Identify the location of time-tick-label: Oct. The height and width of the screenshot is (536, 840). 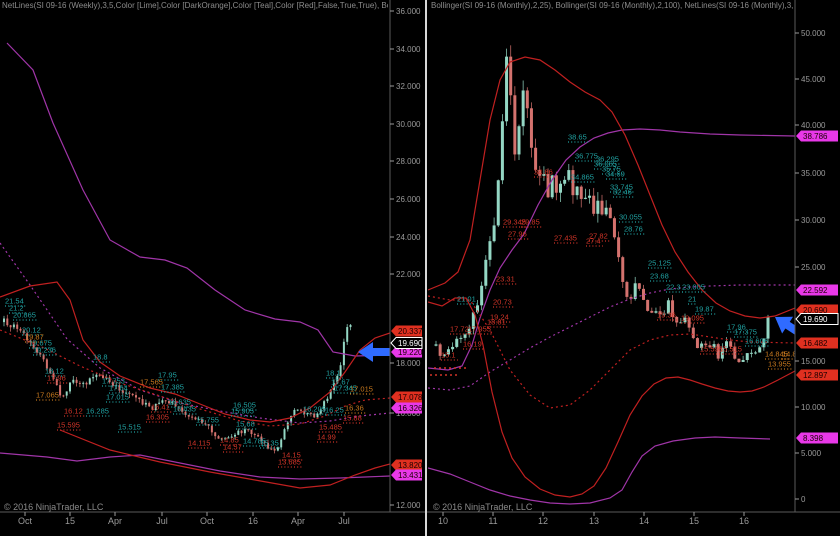
(25, 521).